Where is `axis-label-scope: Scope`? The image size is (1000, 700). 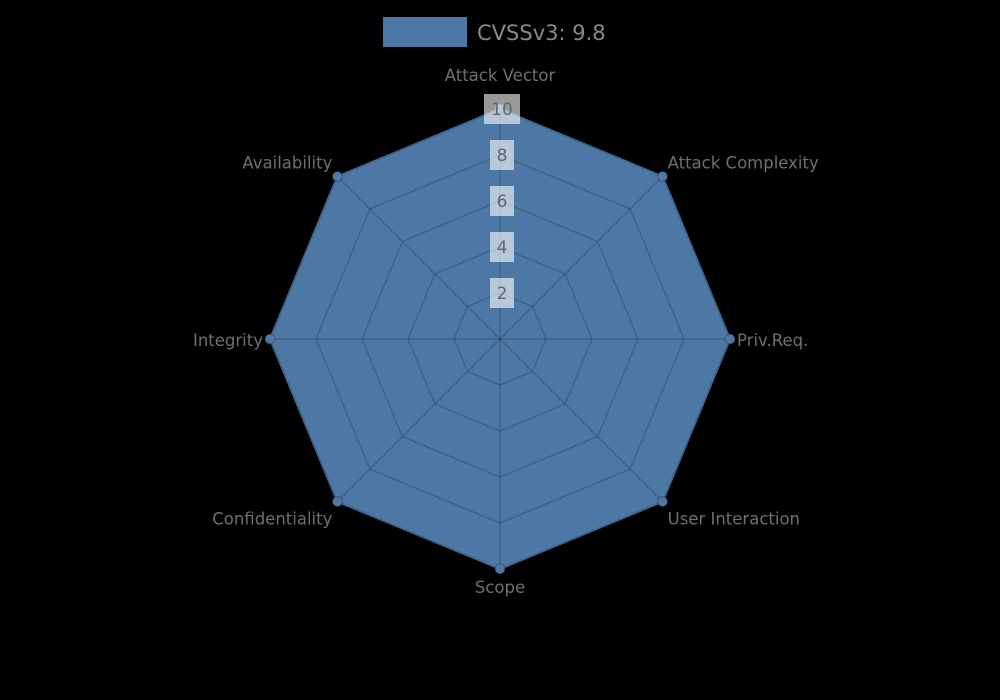
axis-label-scope: Scope is located at coordinates (500, 587).